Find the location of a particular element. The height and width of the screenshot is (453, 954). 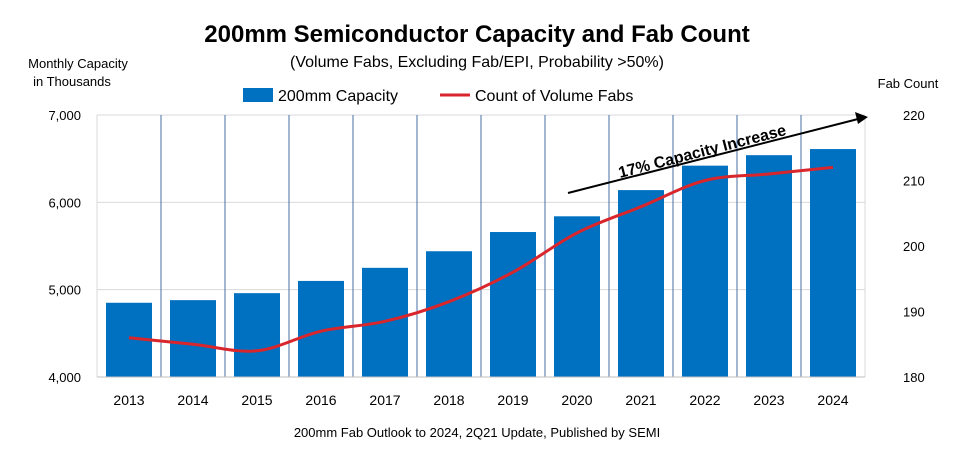

left-axis-label-line2: in Thousands is located at coordinates (72, 81).